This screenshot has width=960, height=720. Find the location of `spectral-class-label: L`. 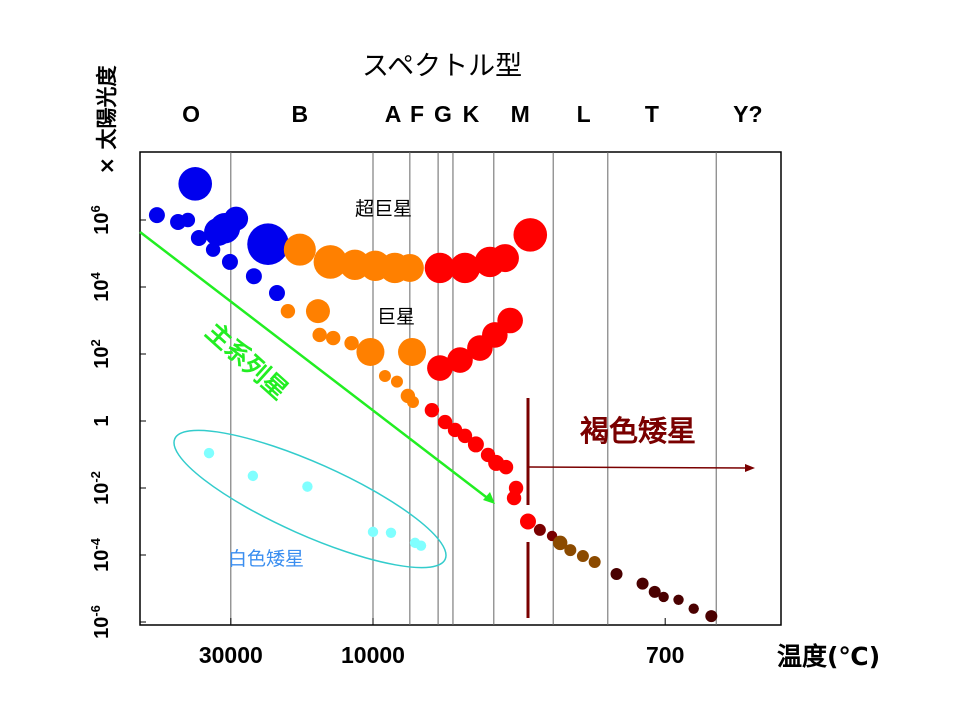

spectral-class-label: L is located at coordinates (584, 114).